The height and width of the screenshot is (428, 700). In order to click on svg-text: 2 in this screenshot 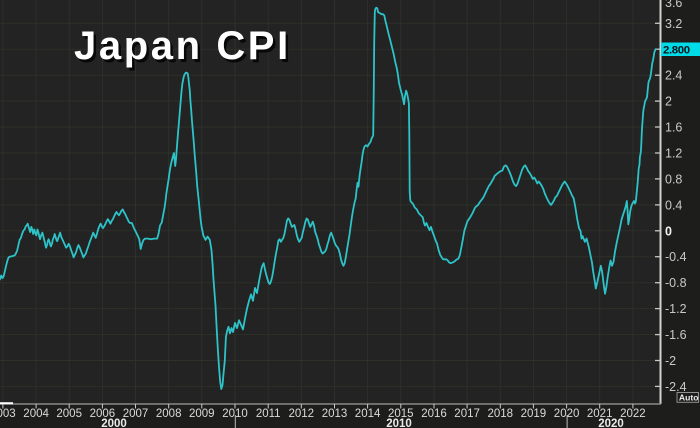, I will do `click(668, 102)`.